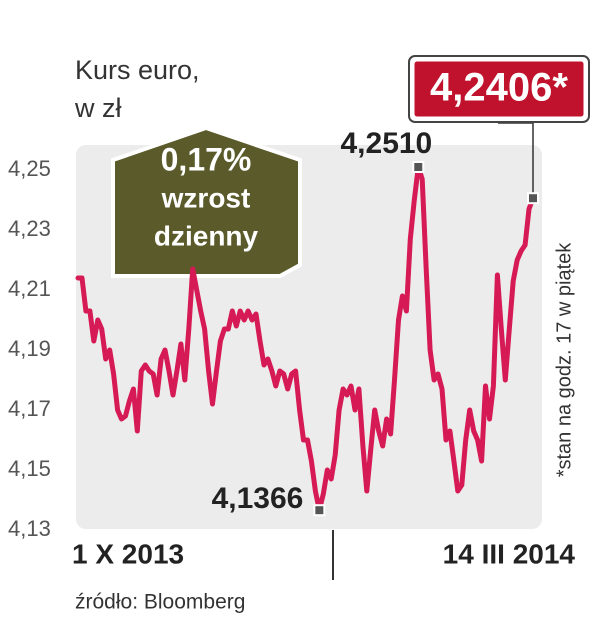 Image resolution: width=610 pixels, height=640 pixels. What do you see at coordinates (509, 553) in the screenshot?
I see `x-tick-label: 14 III 2014` at bounding box center [509, 553].